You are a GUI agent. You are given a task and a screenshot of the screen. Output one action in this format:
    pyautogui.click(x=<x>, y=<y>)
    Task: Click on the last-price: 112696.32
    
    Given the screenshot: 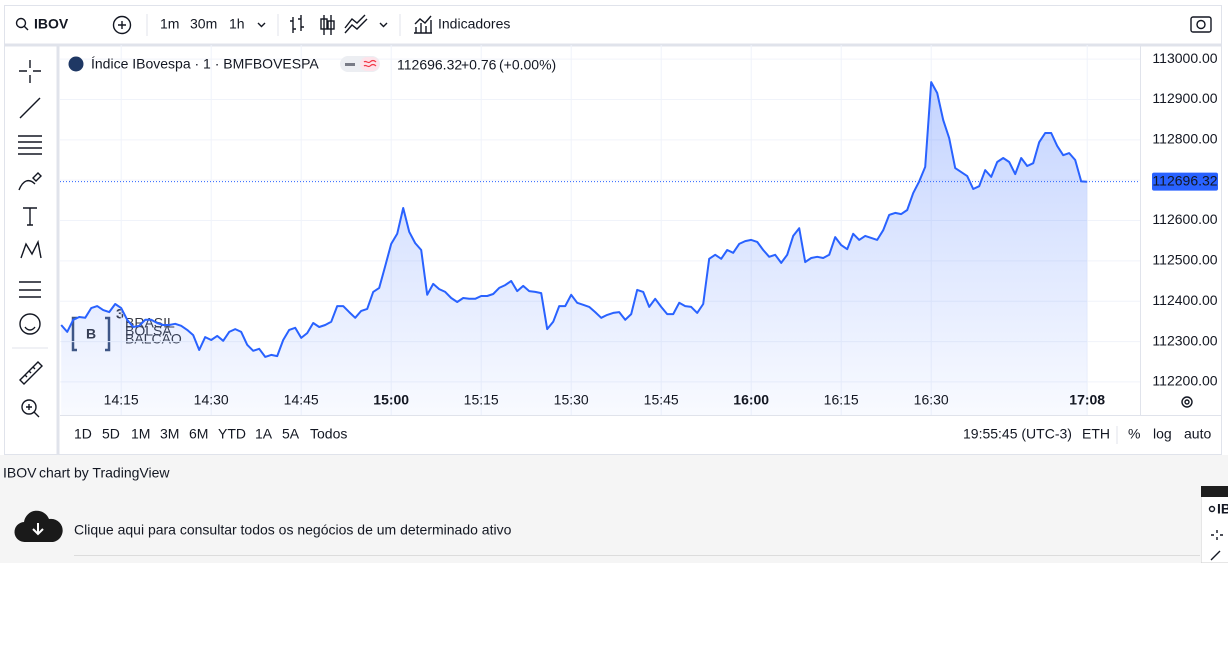 What is the action you would take?
    pyautogui.click(x=429, y=65)
    